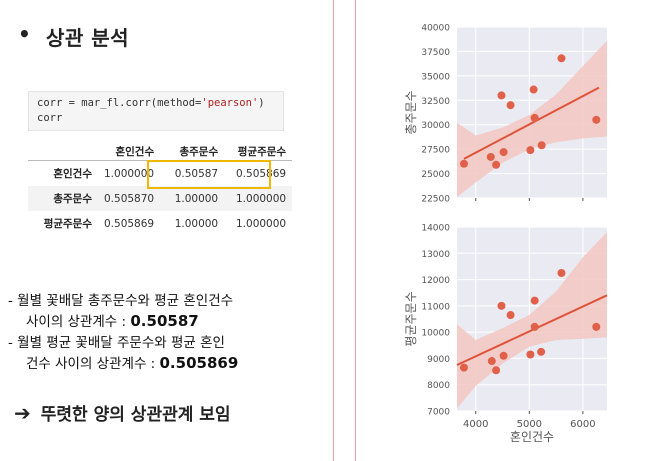 This screenshot has width=658, height=461. Describe the element at coordinates (261, 103) in the screenshot. I see `code-text-1b: )` at that location.